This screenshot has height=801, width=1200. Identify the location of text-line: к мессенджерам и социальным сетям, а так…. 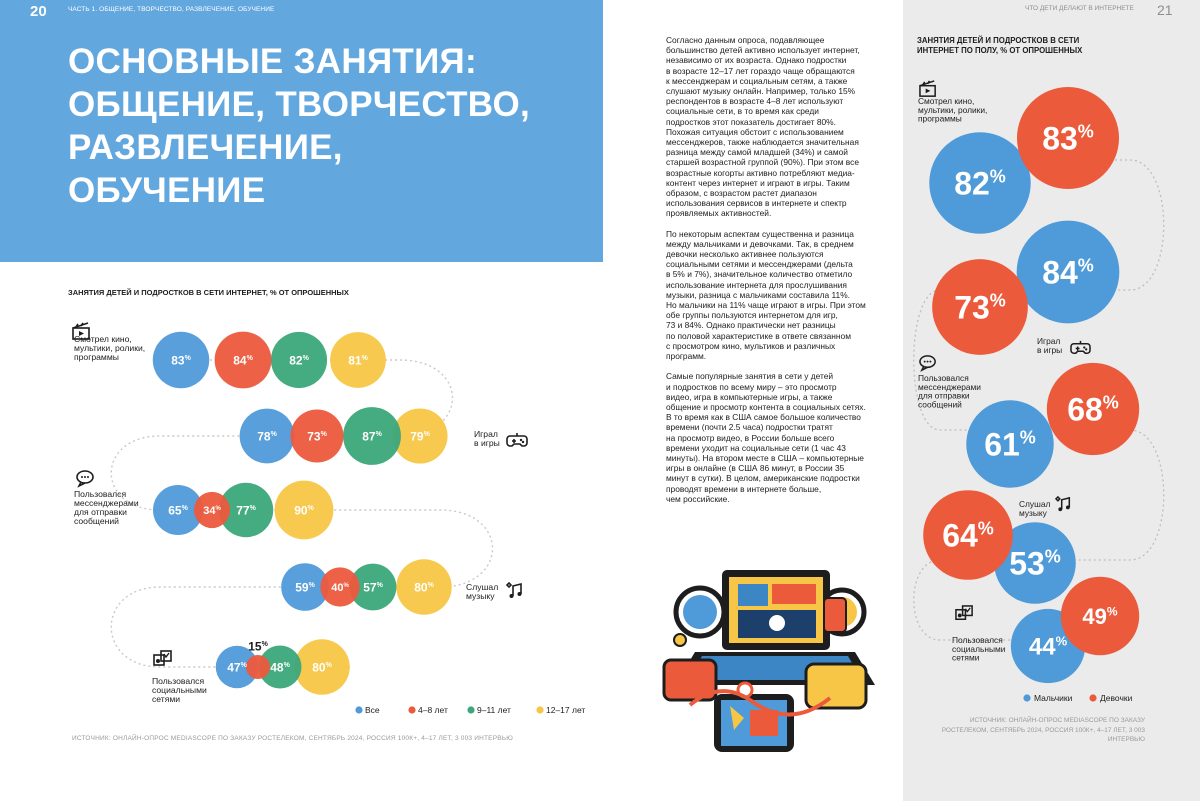
(757, 80).